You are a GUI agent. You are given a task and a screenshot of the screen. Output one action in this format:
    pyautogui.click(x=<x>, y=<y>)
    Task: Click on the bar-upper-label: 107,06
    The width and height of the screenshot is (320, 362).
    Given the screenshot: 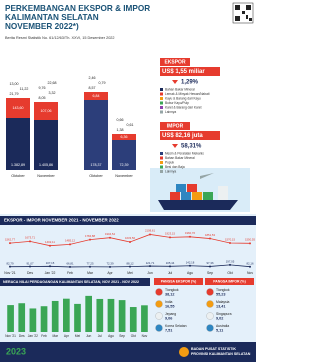 What is the action you would take?
    pyautogui.click(x=46, y=111)
    